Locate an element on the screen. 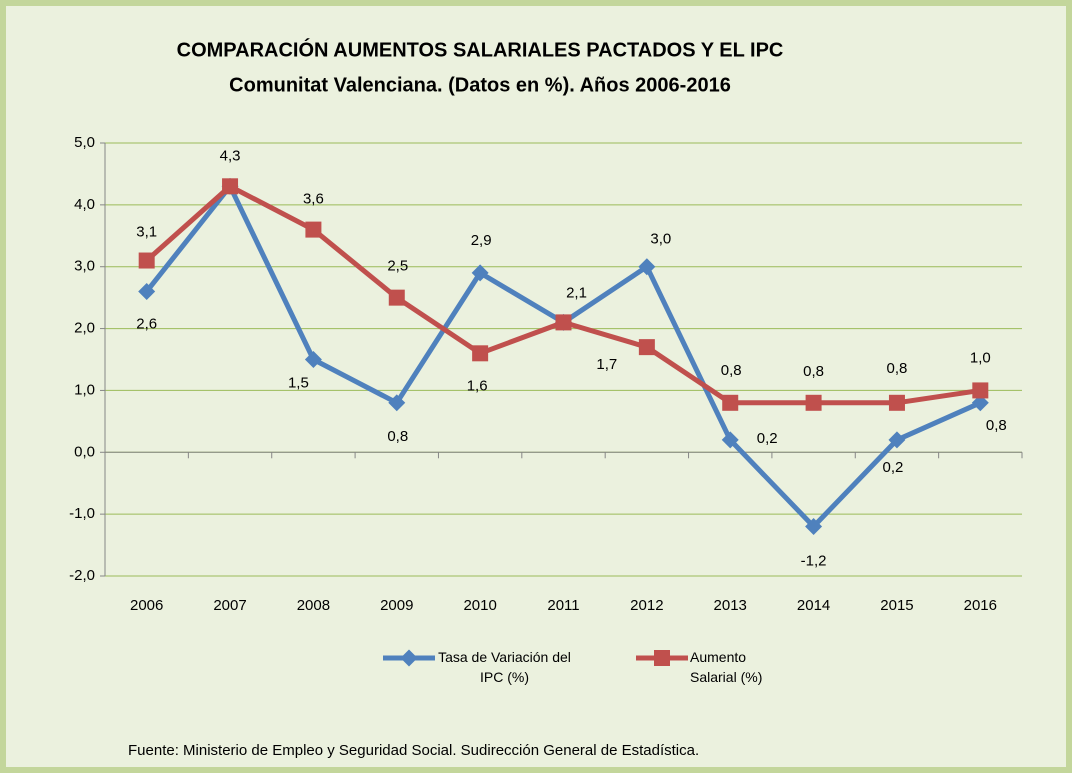  y-tick-label: 5,0 is located at coordinates (84, 142).